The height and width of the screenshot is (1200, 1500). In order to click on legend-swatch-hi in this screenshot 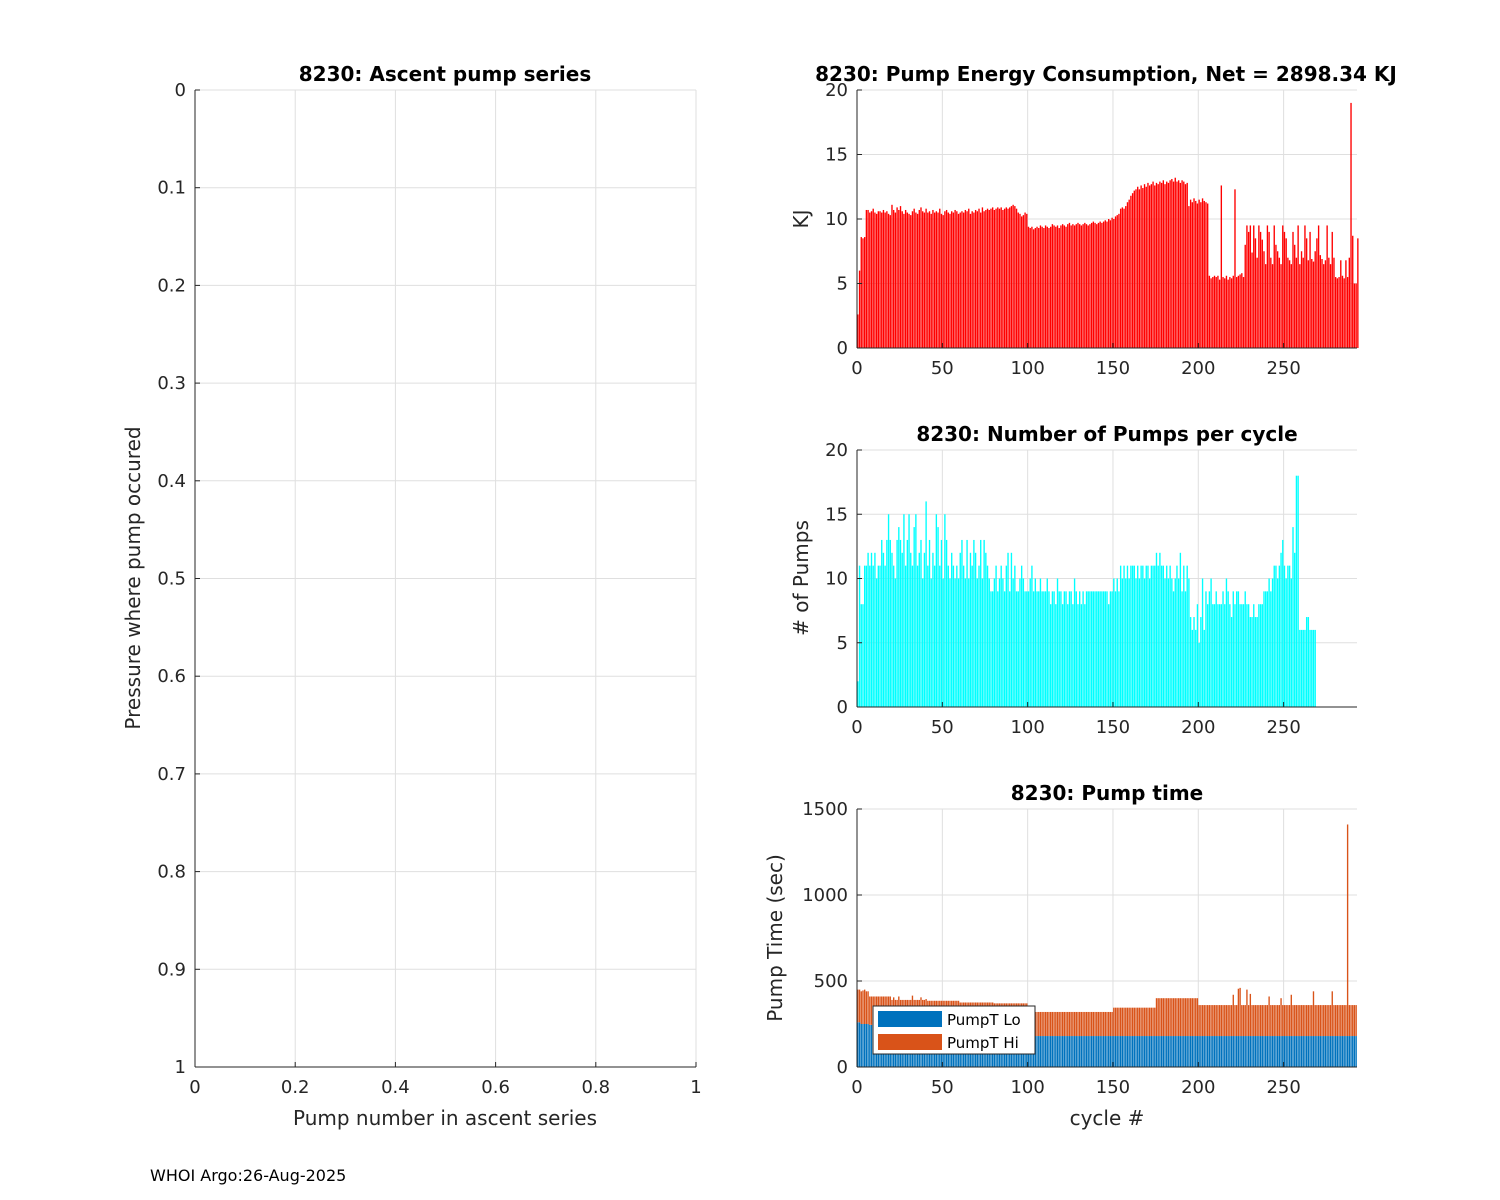, I will do `click(910, 1042)`.